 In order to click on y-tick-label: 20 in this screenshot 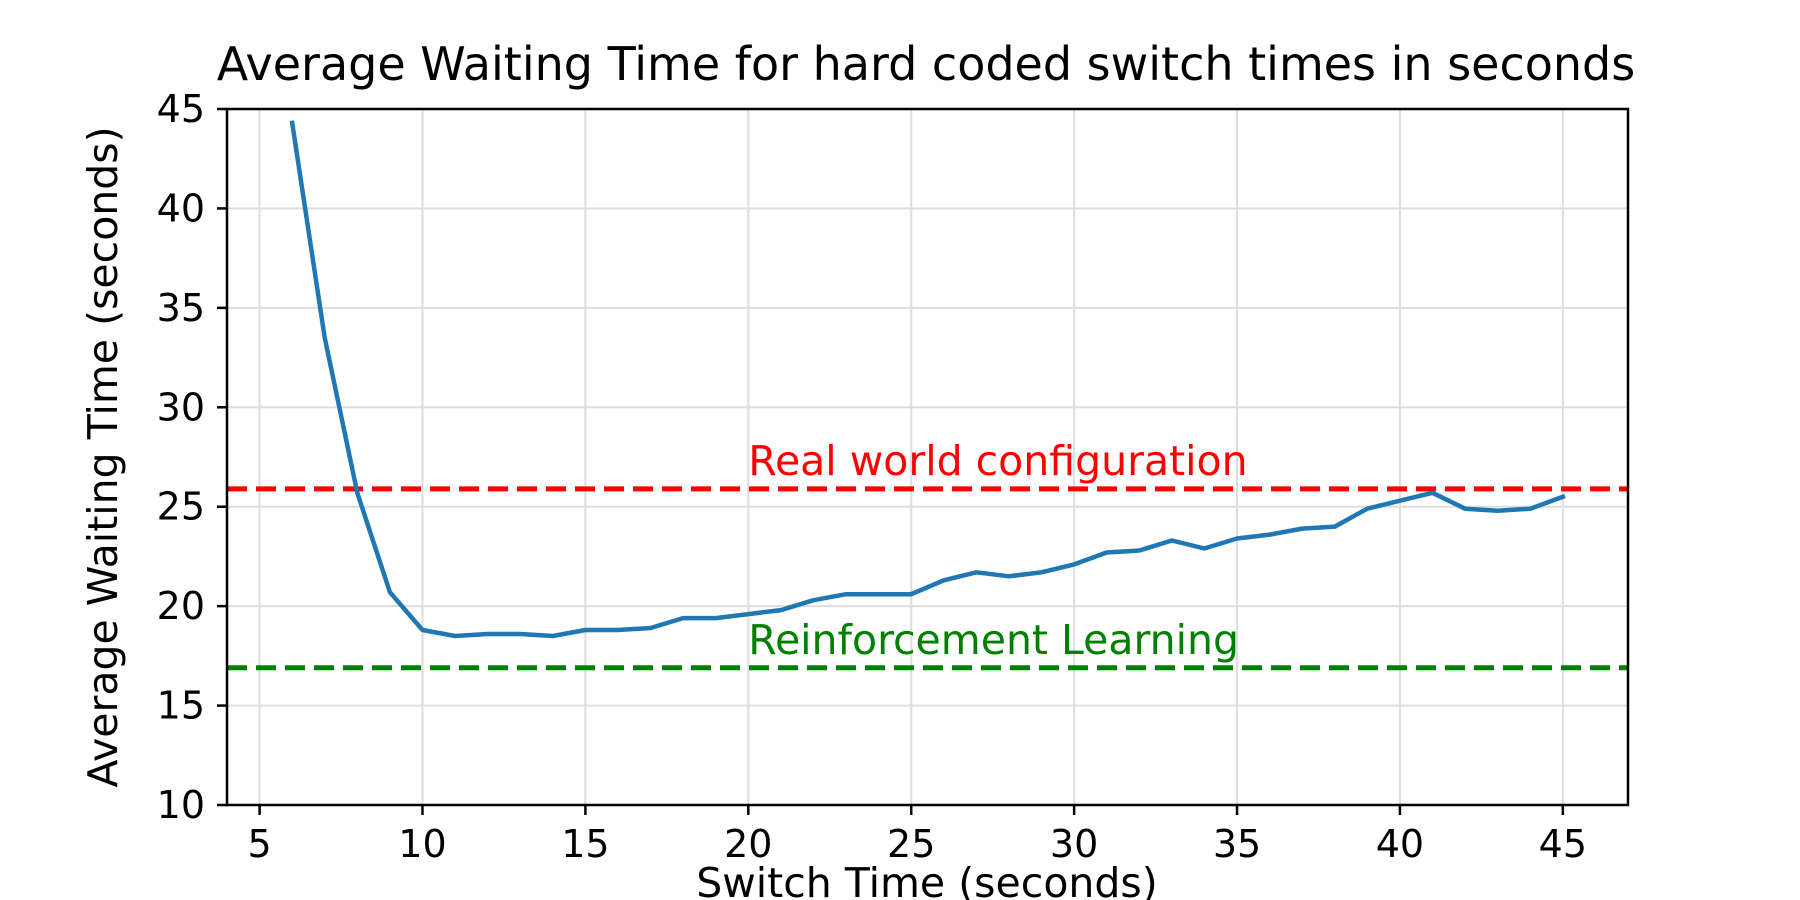, I will do `click(181, 606)`.